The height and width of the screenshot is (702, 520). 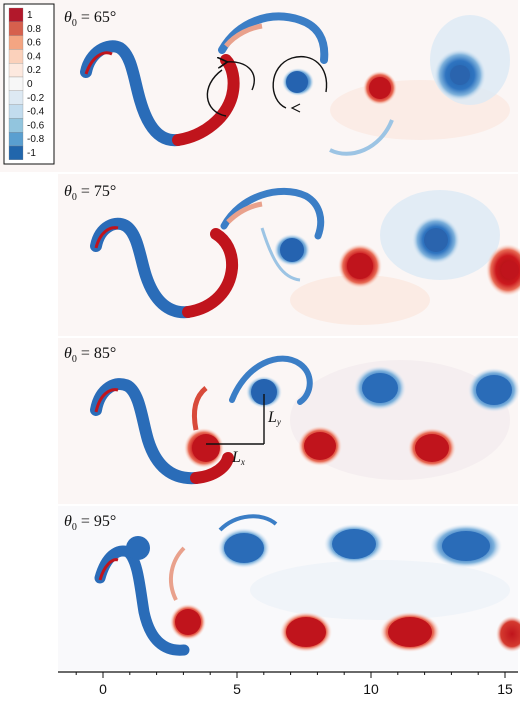 I want to click on panel-3-blue-vortex-1-core, so click(x=264, y=392).